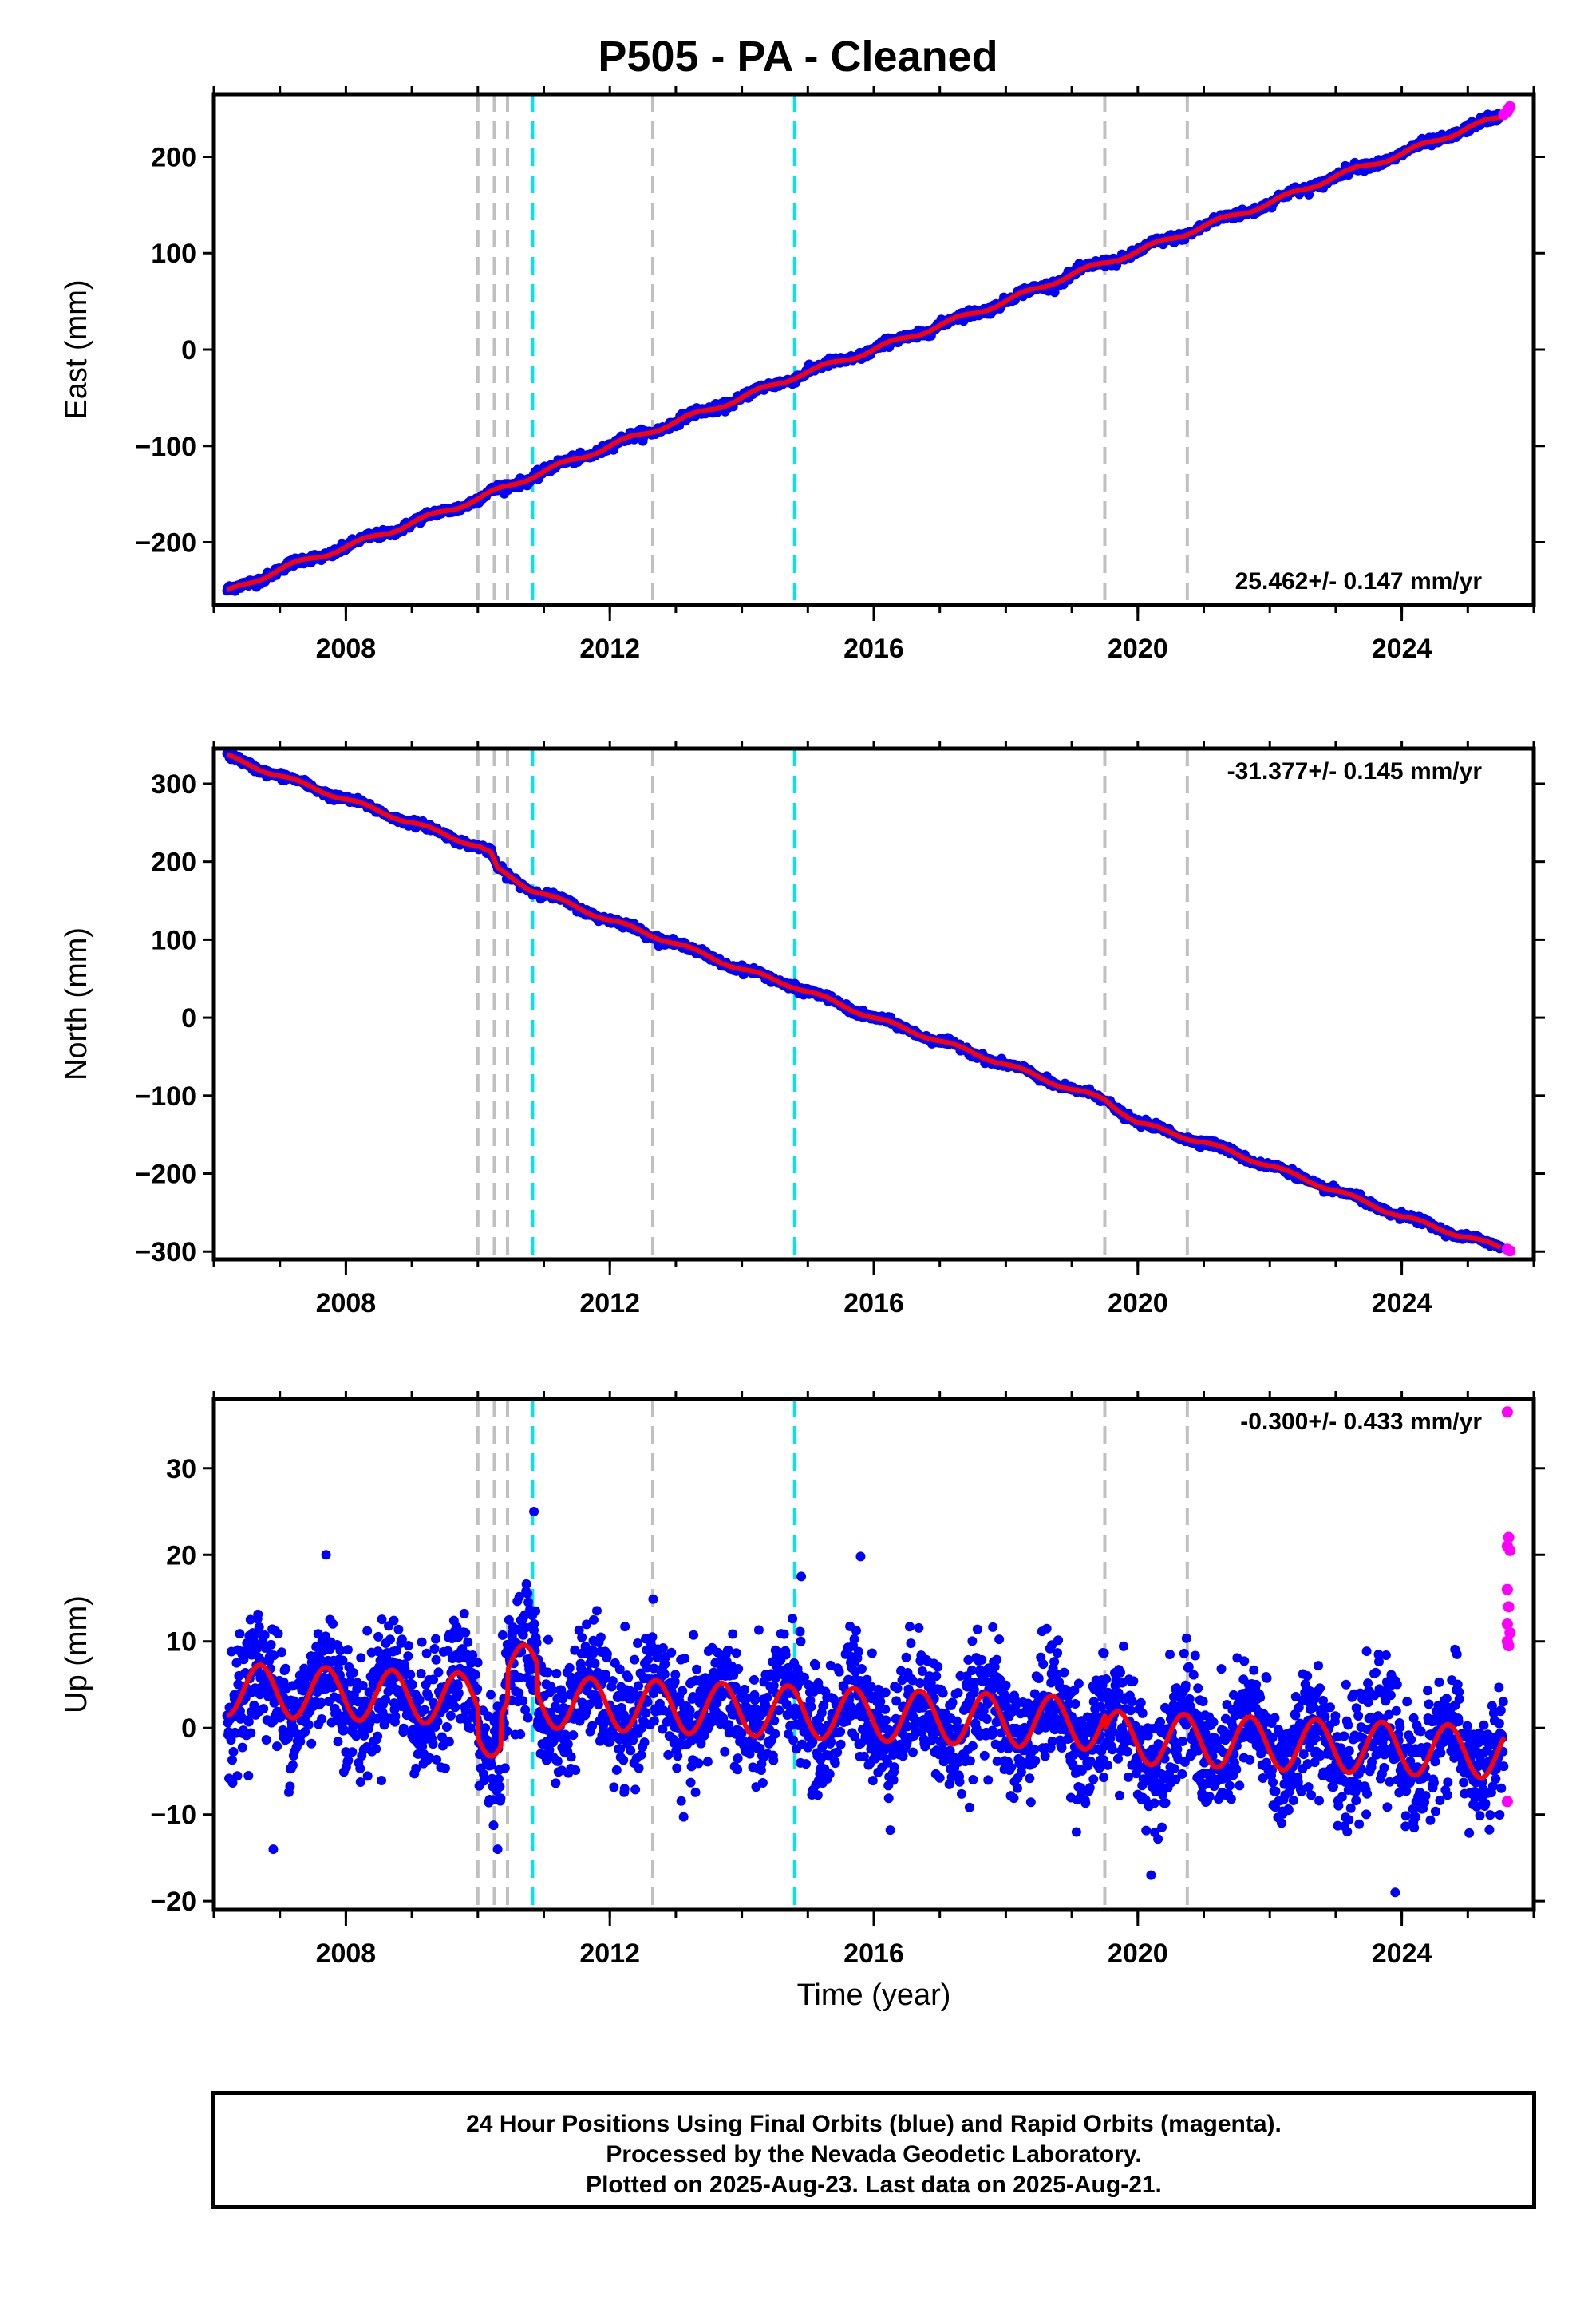 The image size is (1596, 2316). What do you see at coordinates (76, 349) in the screenshot?
I see `east-y-axis-title: East (mm)` at bounding box center [76, 349].